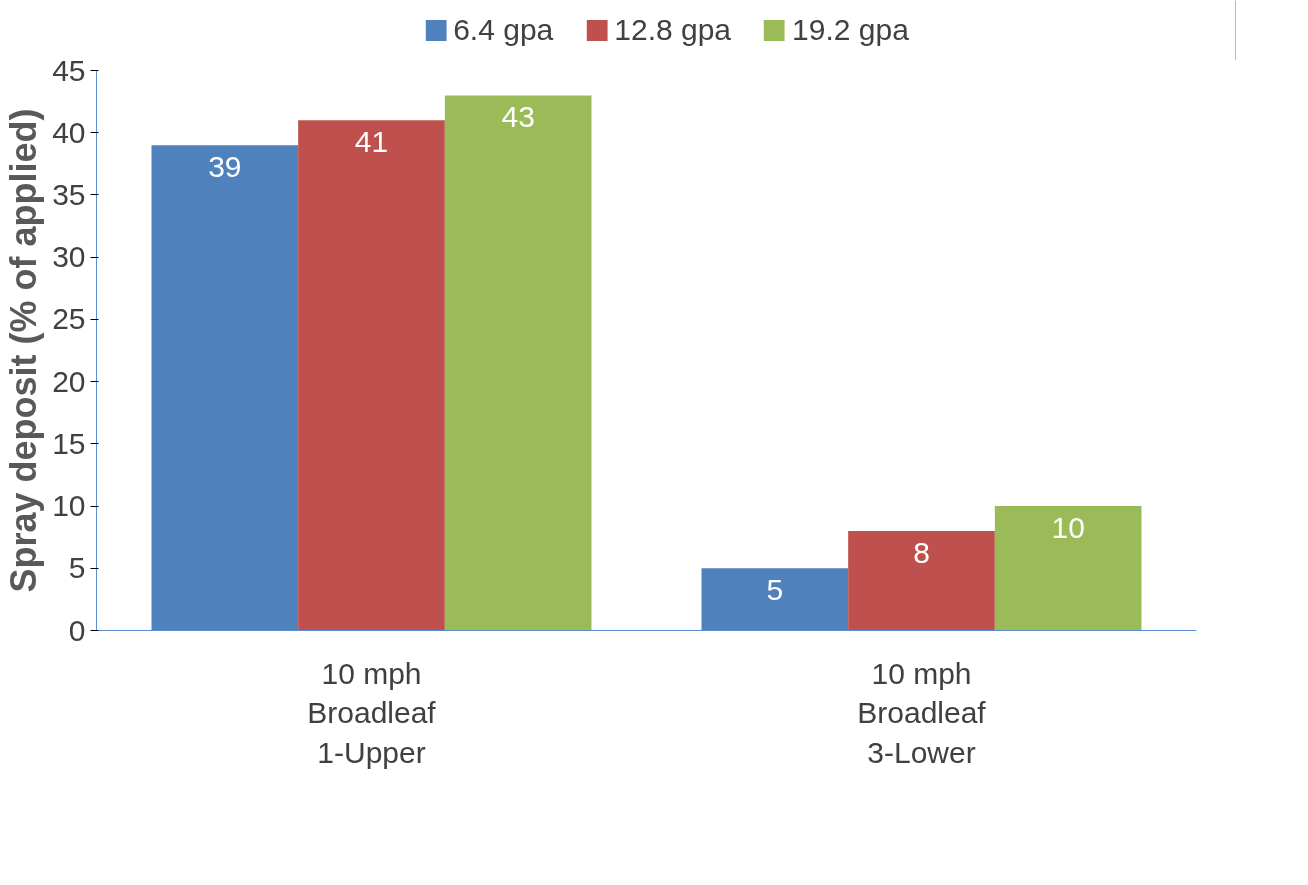 Image resolution: width=1308 pixels, height=885 pixels. What do you see at coordinates (69, 132) in the screenshot?
I see `y-tick-label: 40` at bounding box center [69, 132].